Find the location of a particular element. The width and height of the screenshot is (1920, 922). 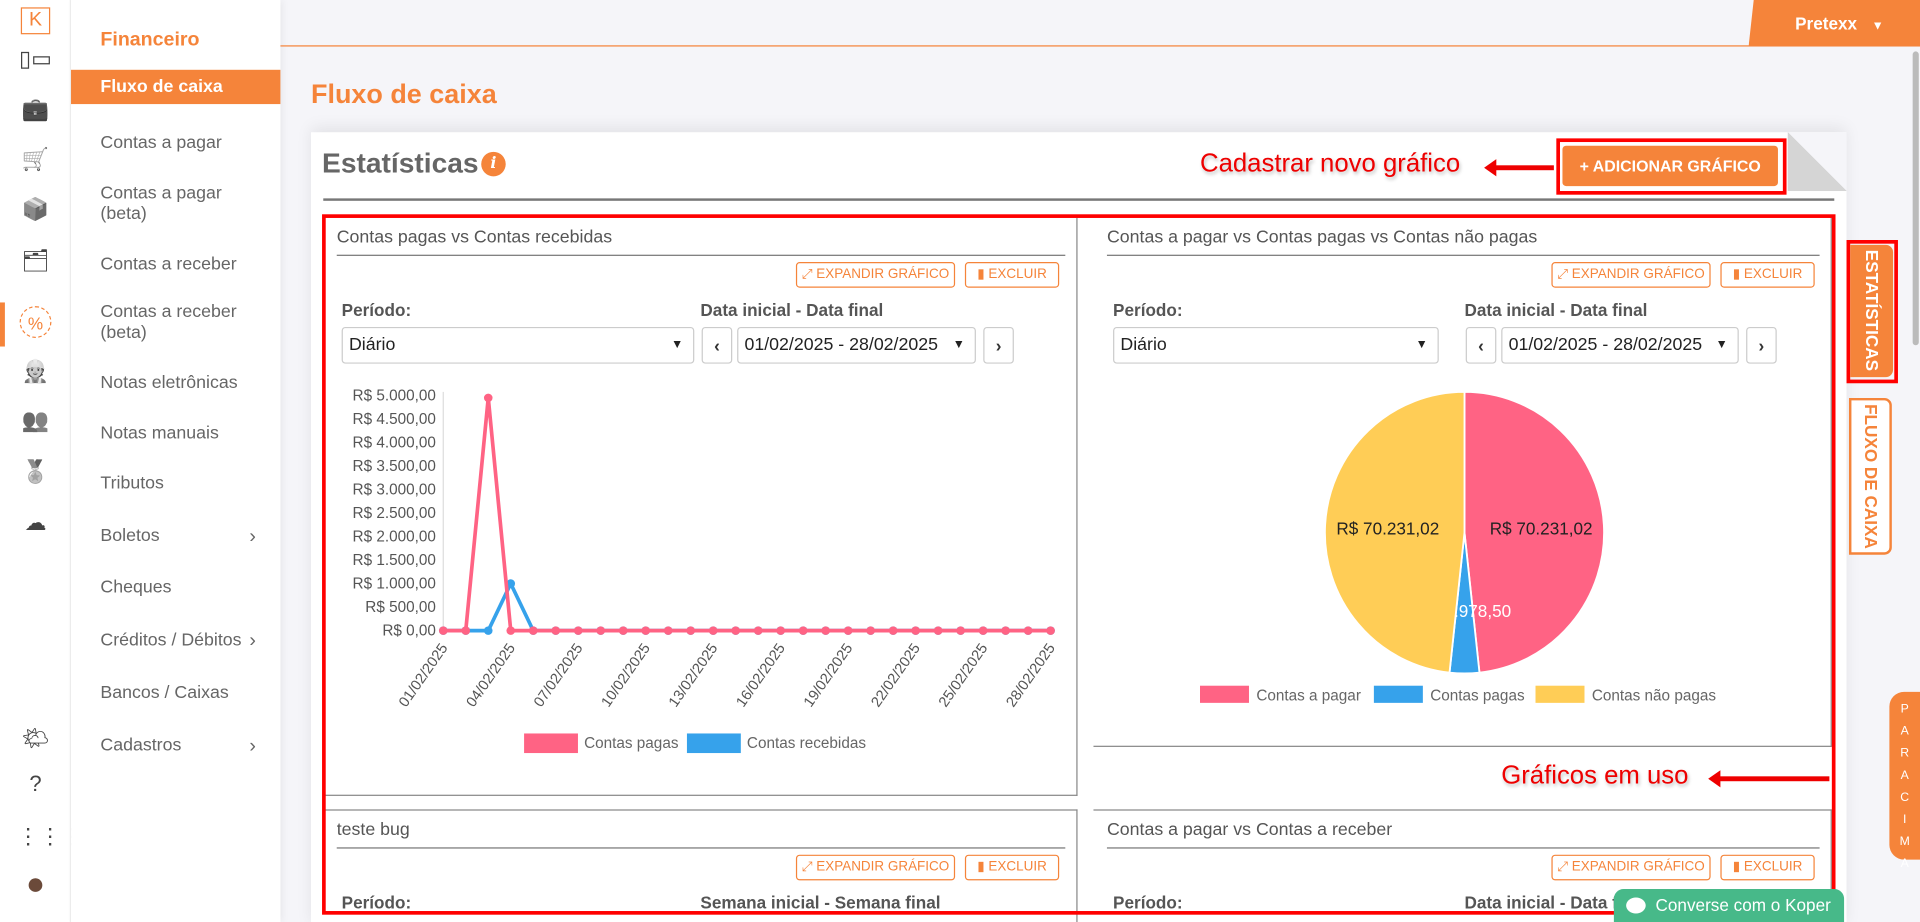

range-label: Data inicial - Data final is located at coordinates (1556, 902).